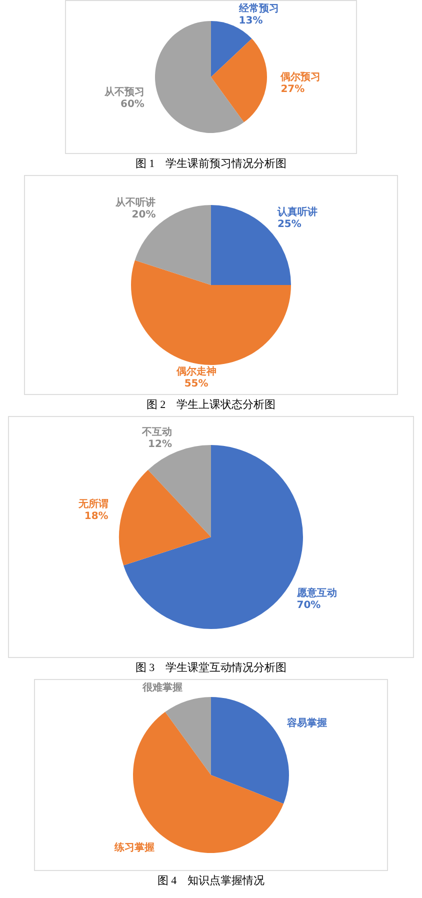 The height and width of the screenshot is (898, 422). I want to click on slice-label: 练习掌握, so click(134, 847).